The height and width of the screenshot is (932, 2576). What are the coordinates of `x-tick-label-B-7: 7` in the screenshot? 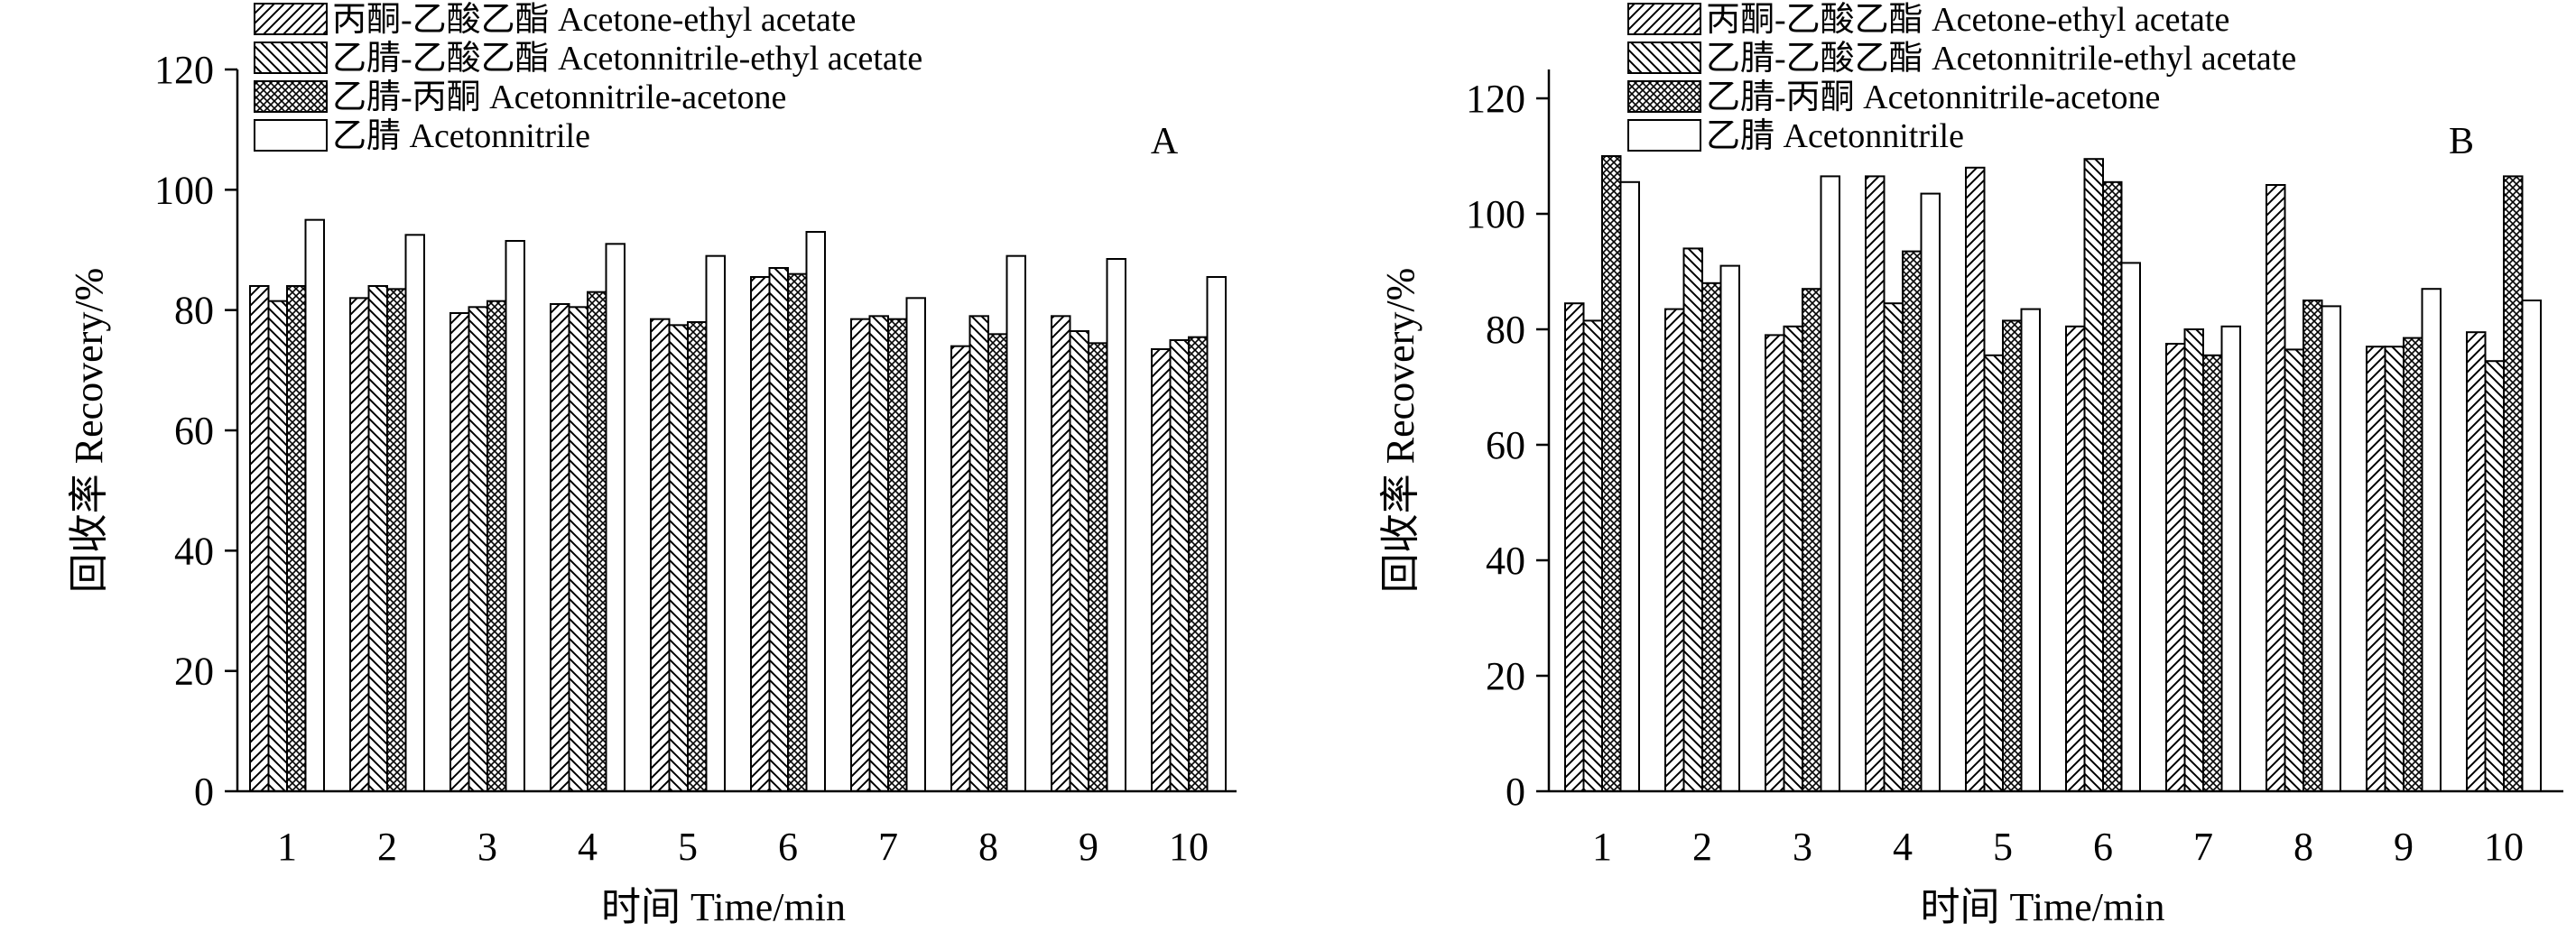 It's located at (2203, 847).